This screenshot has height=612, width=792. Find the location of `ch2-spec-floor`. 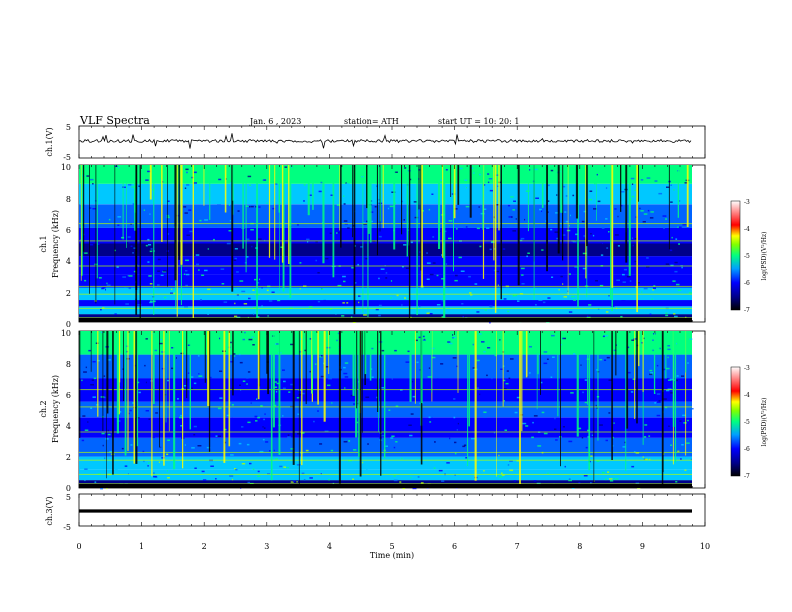

ch2-spec-floor is located at coordinates (385, 486).